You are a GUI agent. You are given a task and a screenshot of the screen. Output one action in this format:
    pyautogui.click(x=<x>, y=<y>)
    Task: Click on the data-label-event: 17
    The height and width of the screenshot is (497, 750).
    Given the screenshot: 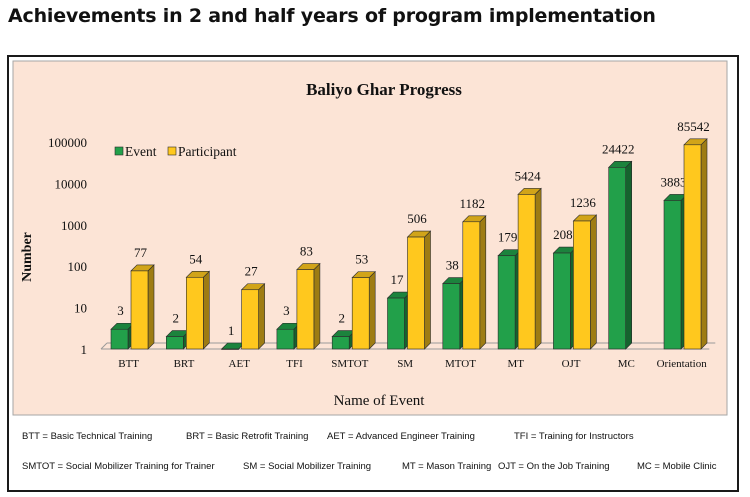 What is the action you would take?
    pyautogui.click(x=398, y=279)
    